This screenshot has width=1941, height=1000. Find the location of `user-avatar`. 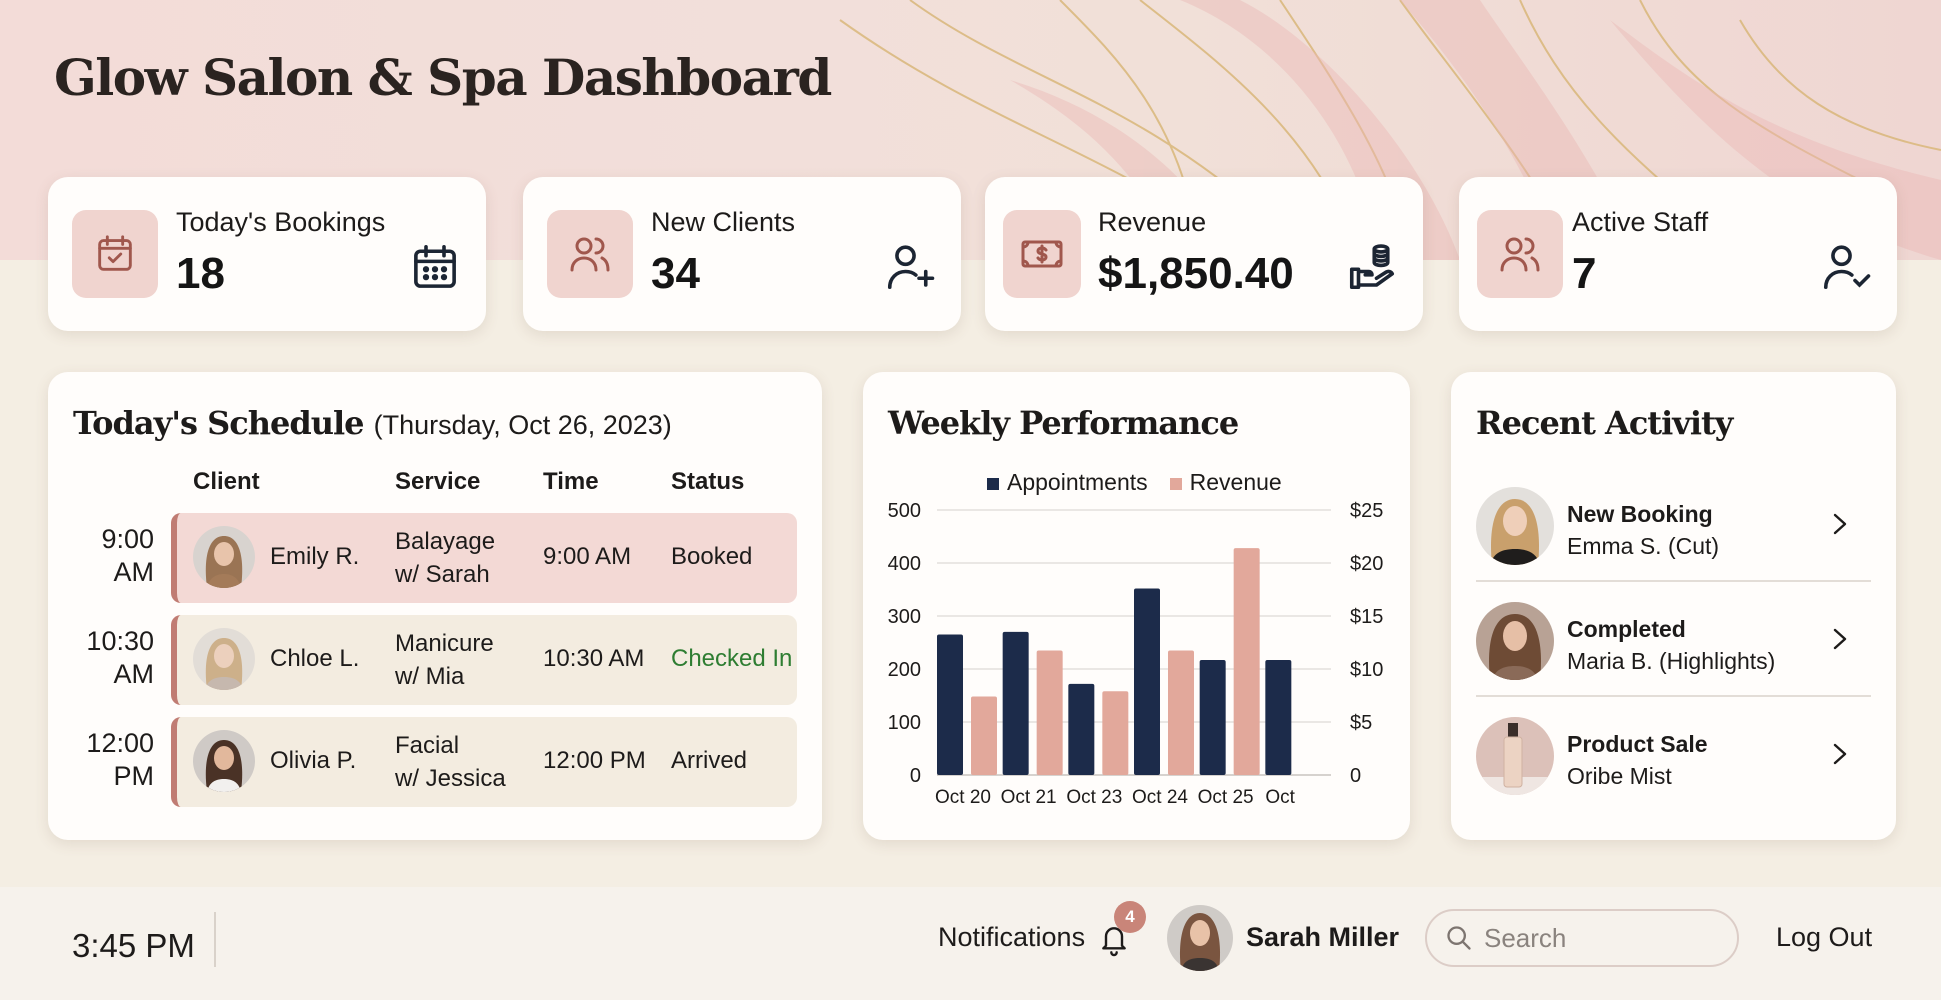

user-avatar is located at coordinates (1200, 938).